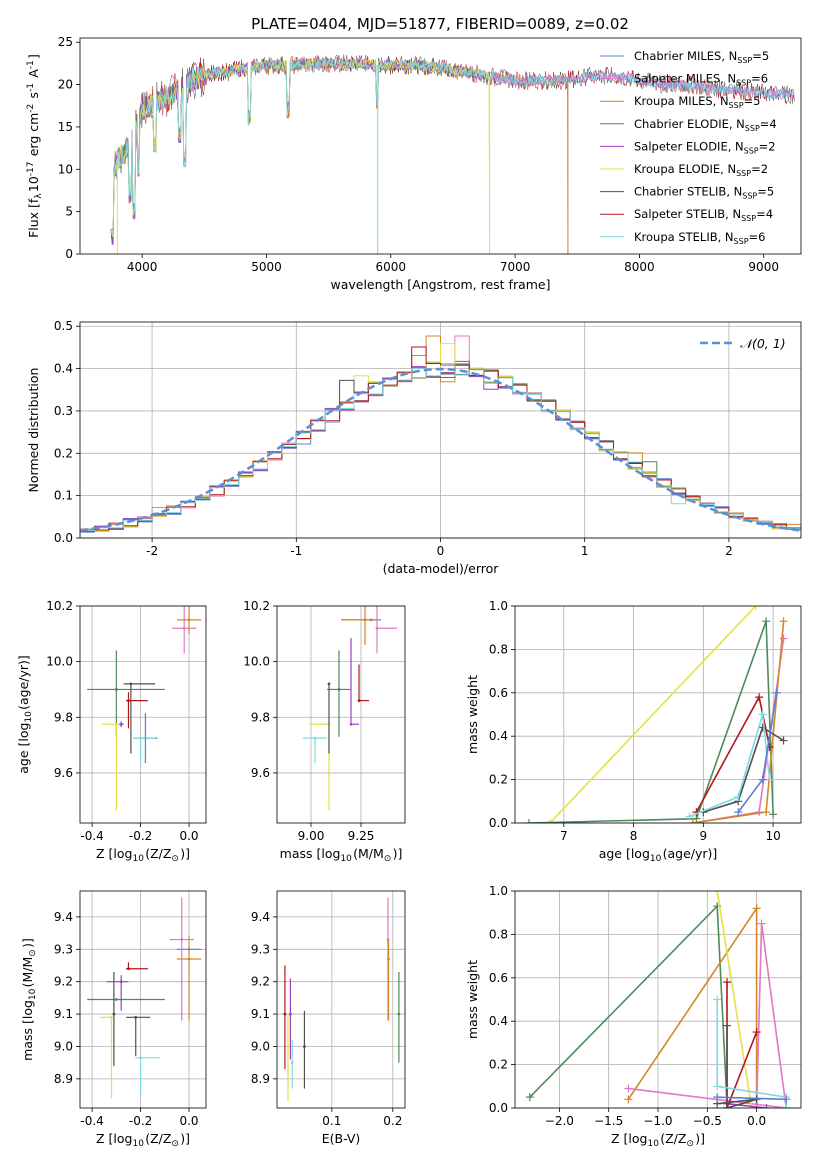 This screenshot has height=1170, width=819. What do you see at coordinates (763, 343) in the screenshot?
I see `legend-label-gaussian: 𝒩(0, 1)` at bounding box center [763, 343].